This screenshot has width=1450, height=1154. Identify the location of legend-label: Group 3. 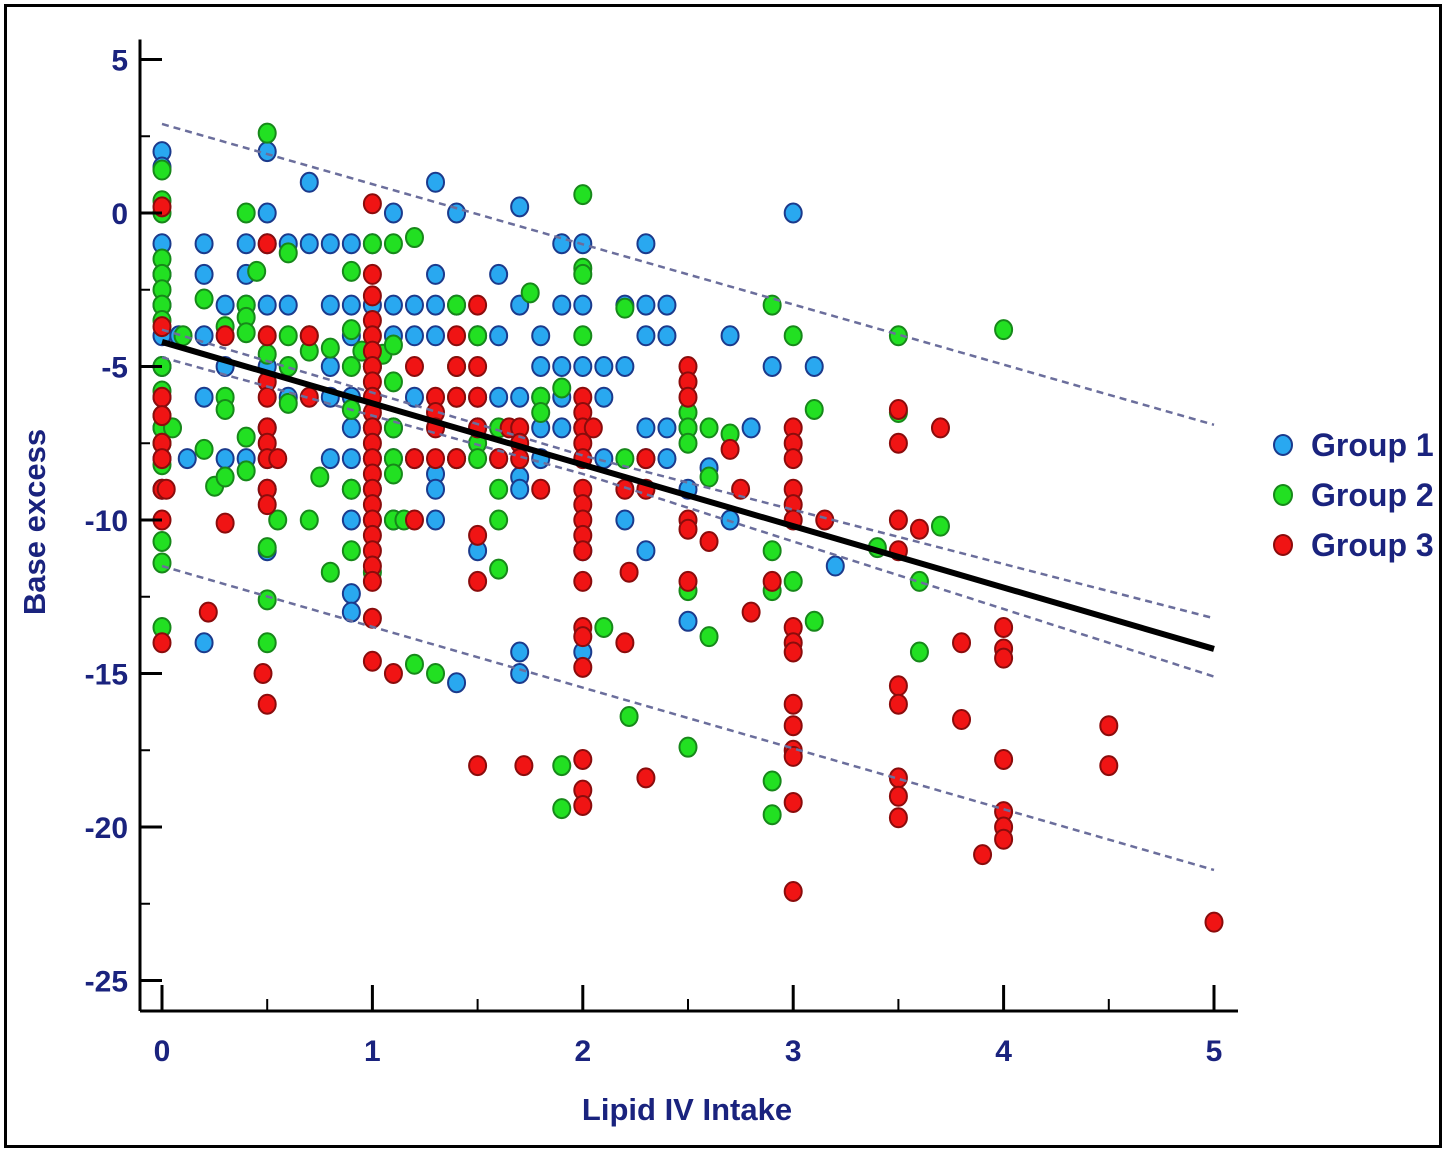
(1372, 545).